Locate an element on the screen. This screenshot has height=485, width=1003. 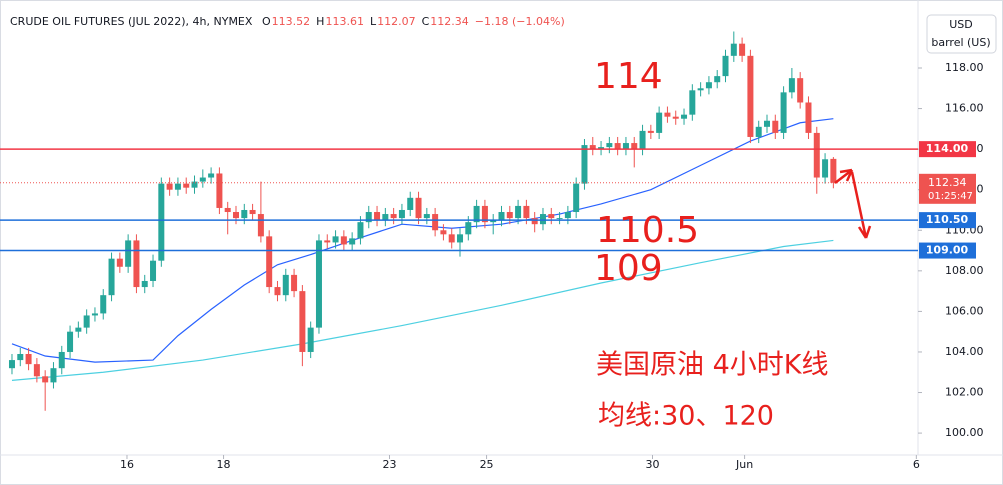
countdown: 01:25:47 is located at coordinates (950, 196).